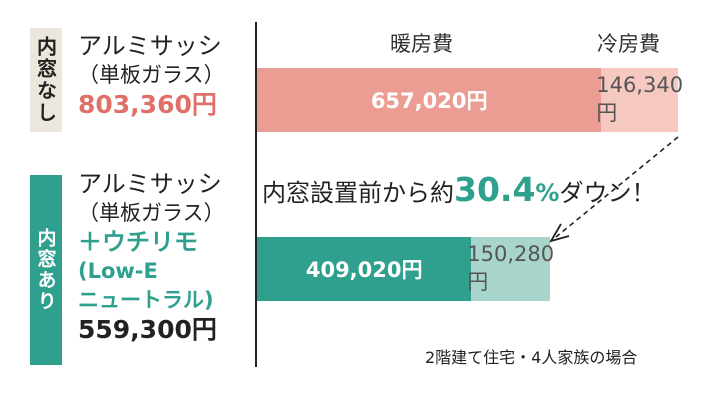 The height and width of the screenshot is (400, 720). I want to click on with-line1: アルミサッシ, so click(150, 184).